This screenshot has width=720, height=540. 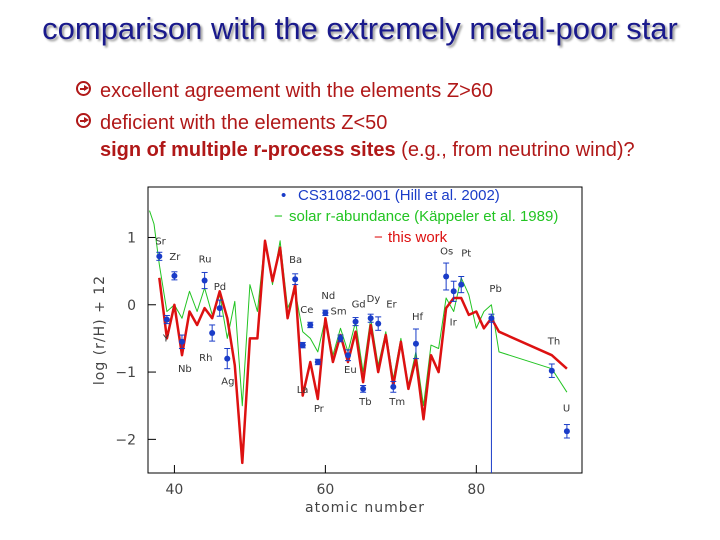 What do you see at coordinates (566, 408) in the screenshot?
I see `element-label: U` at bounding box center [566, 408].